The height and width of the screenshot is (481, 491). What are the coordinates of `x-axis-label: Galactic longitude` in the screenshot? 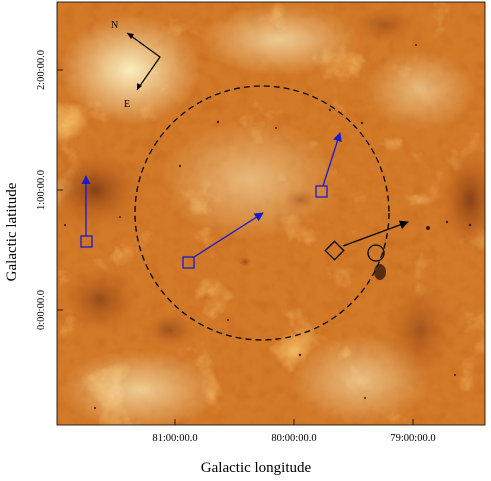 It's located at (256, 468).